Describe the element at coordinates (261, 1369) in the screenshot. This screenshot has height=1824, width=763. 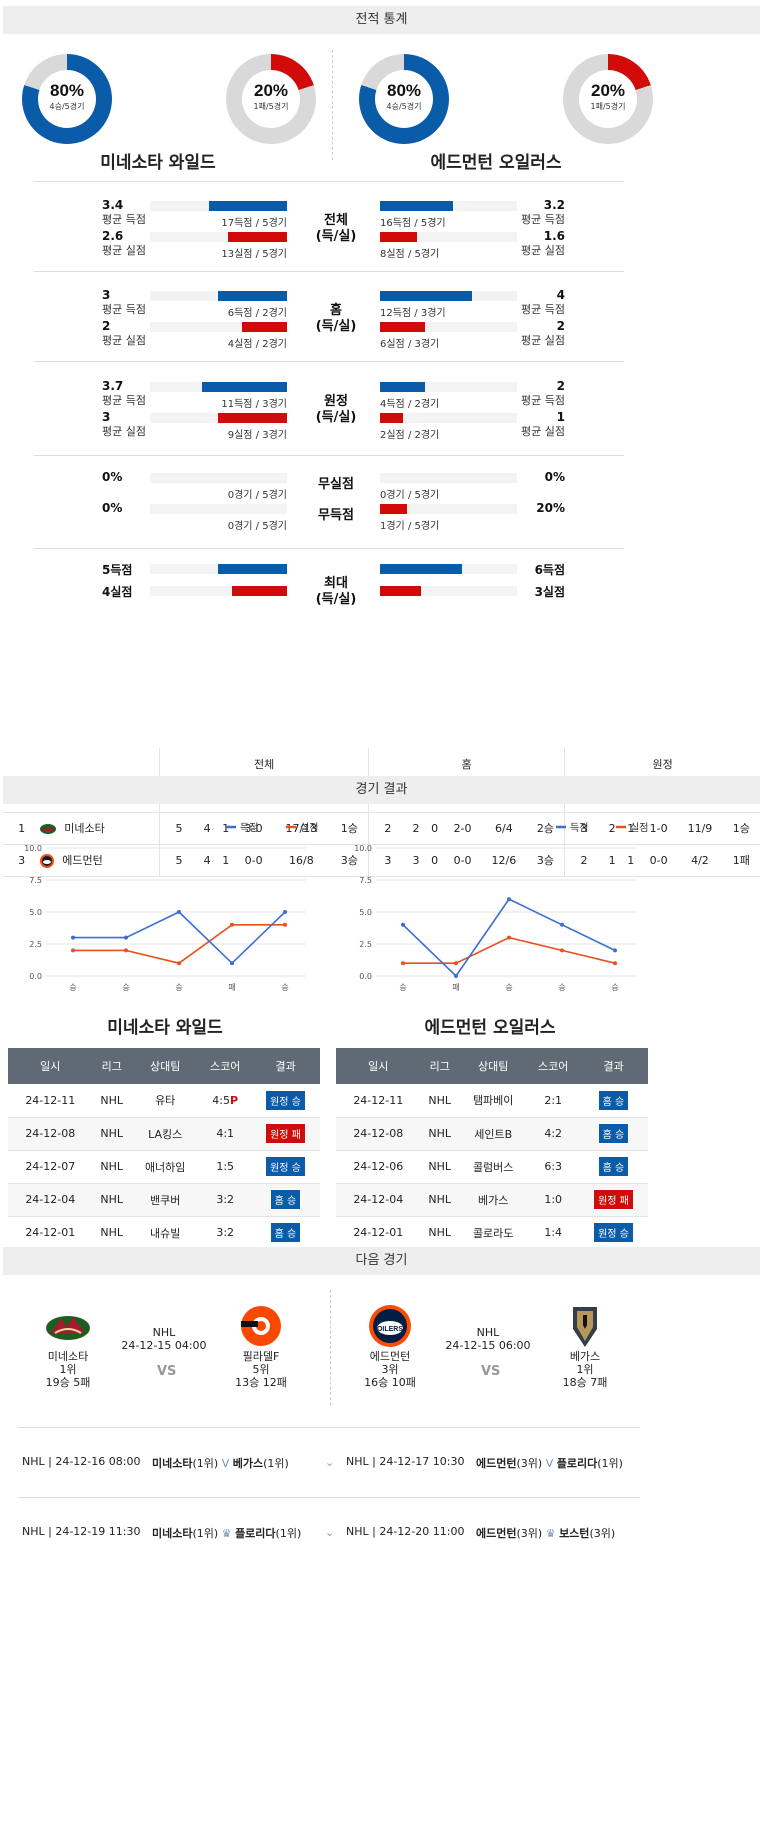
I see `next-team-rank: 5위` at that location.